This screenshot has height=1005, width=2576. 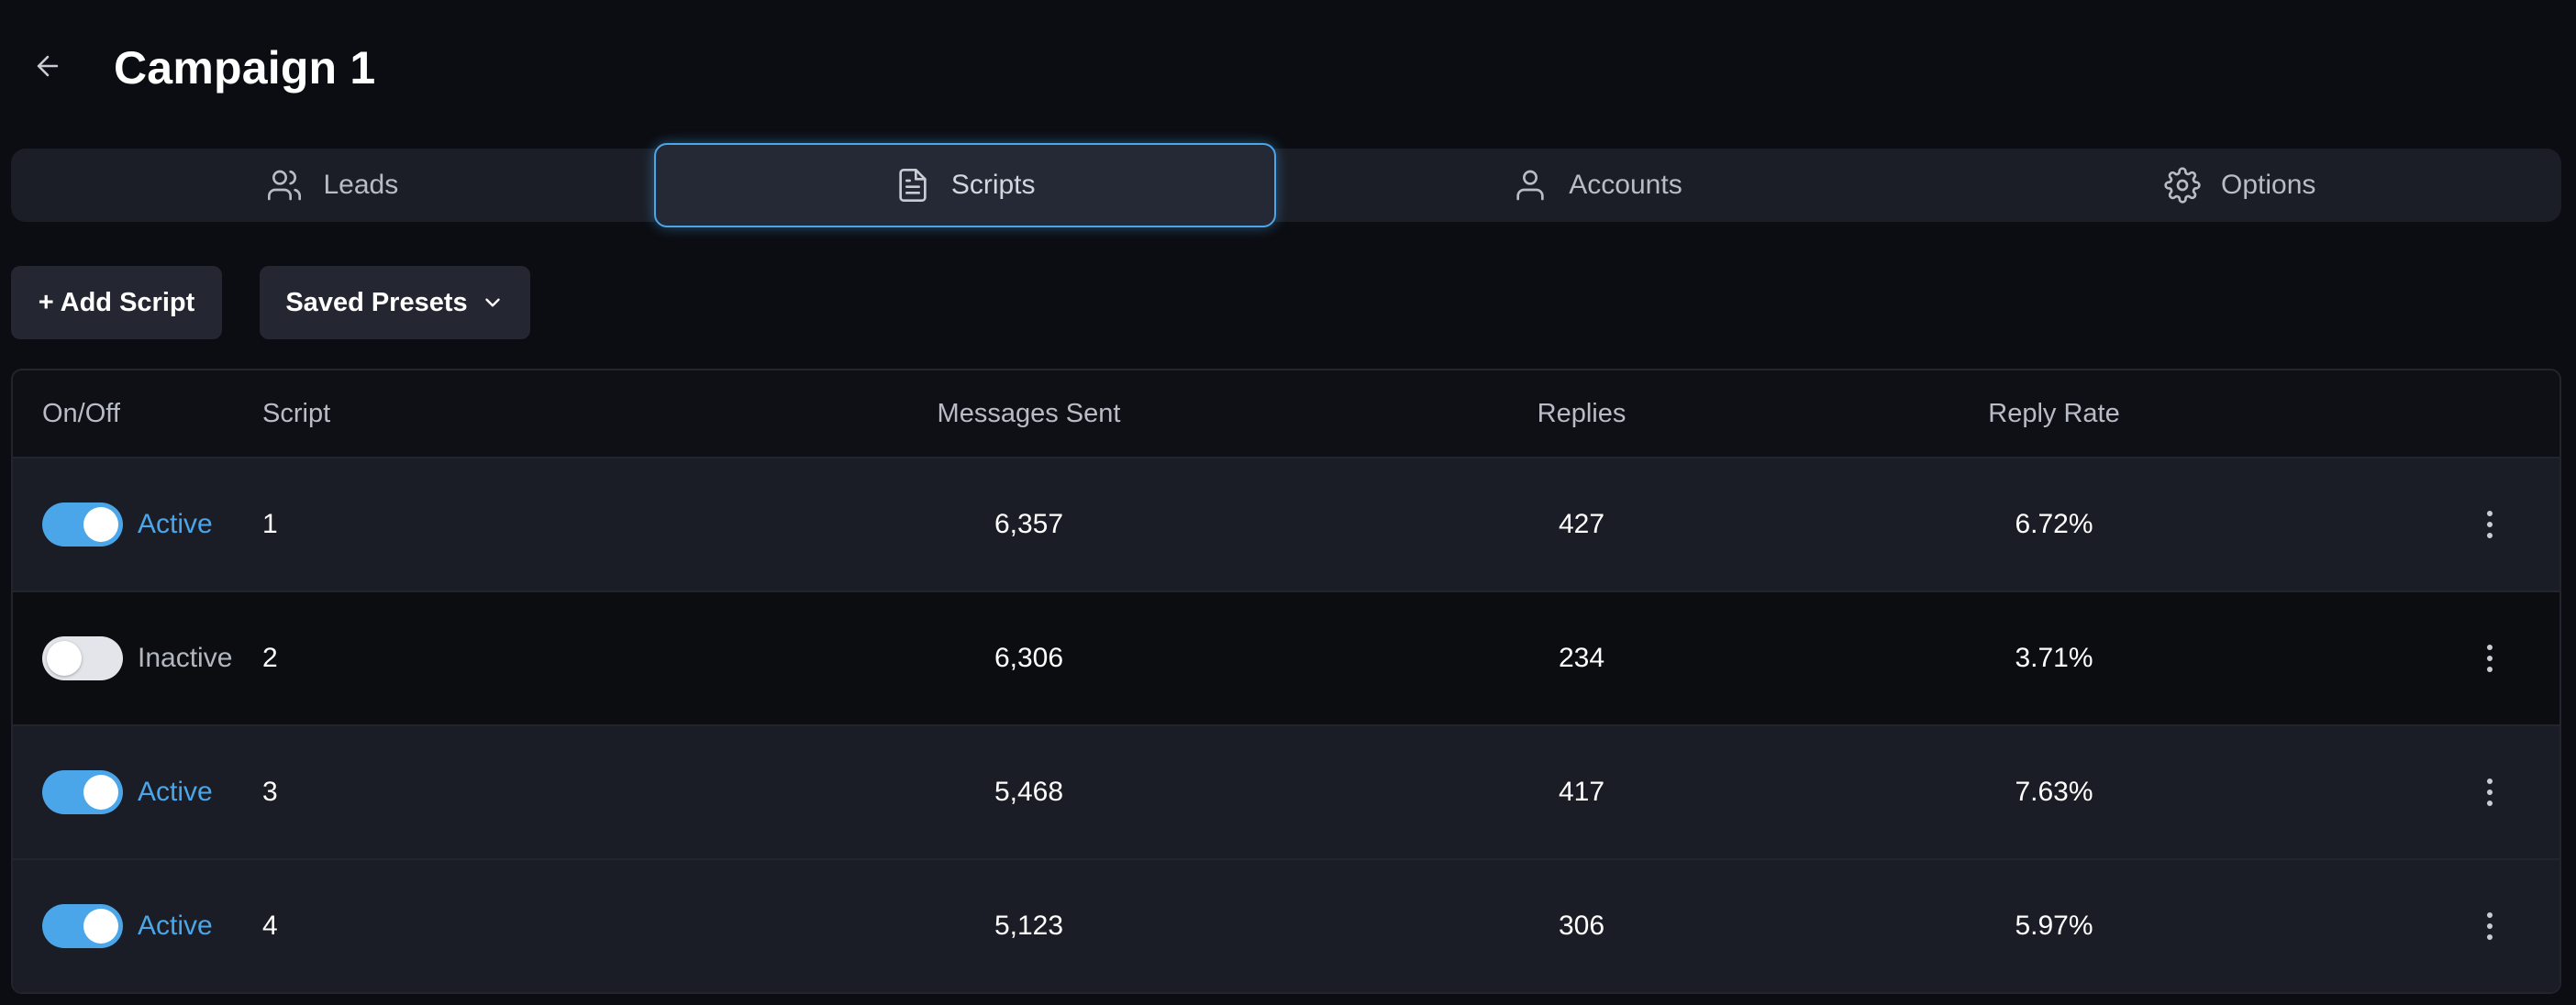 I want to click on replies: 427, so click(x=1581, y=524).